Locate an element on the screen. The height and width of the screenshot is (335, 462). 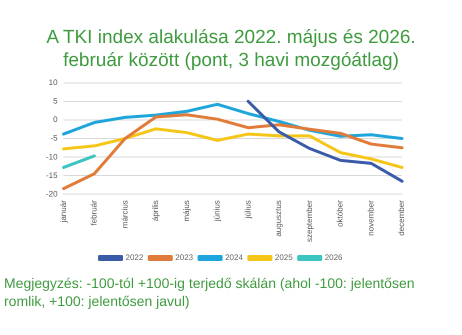
y-tick-label: -15 is located at coordinates (52, 175).